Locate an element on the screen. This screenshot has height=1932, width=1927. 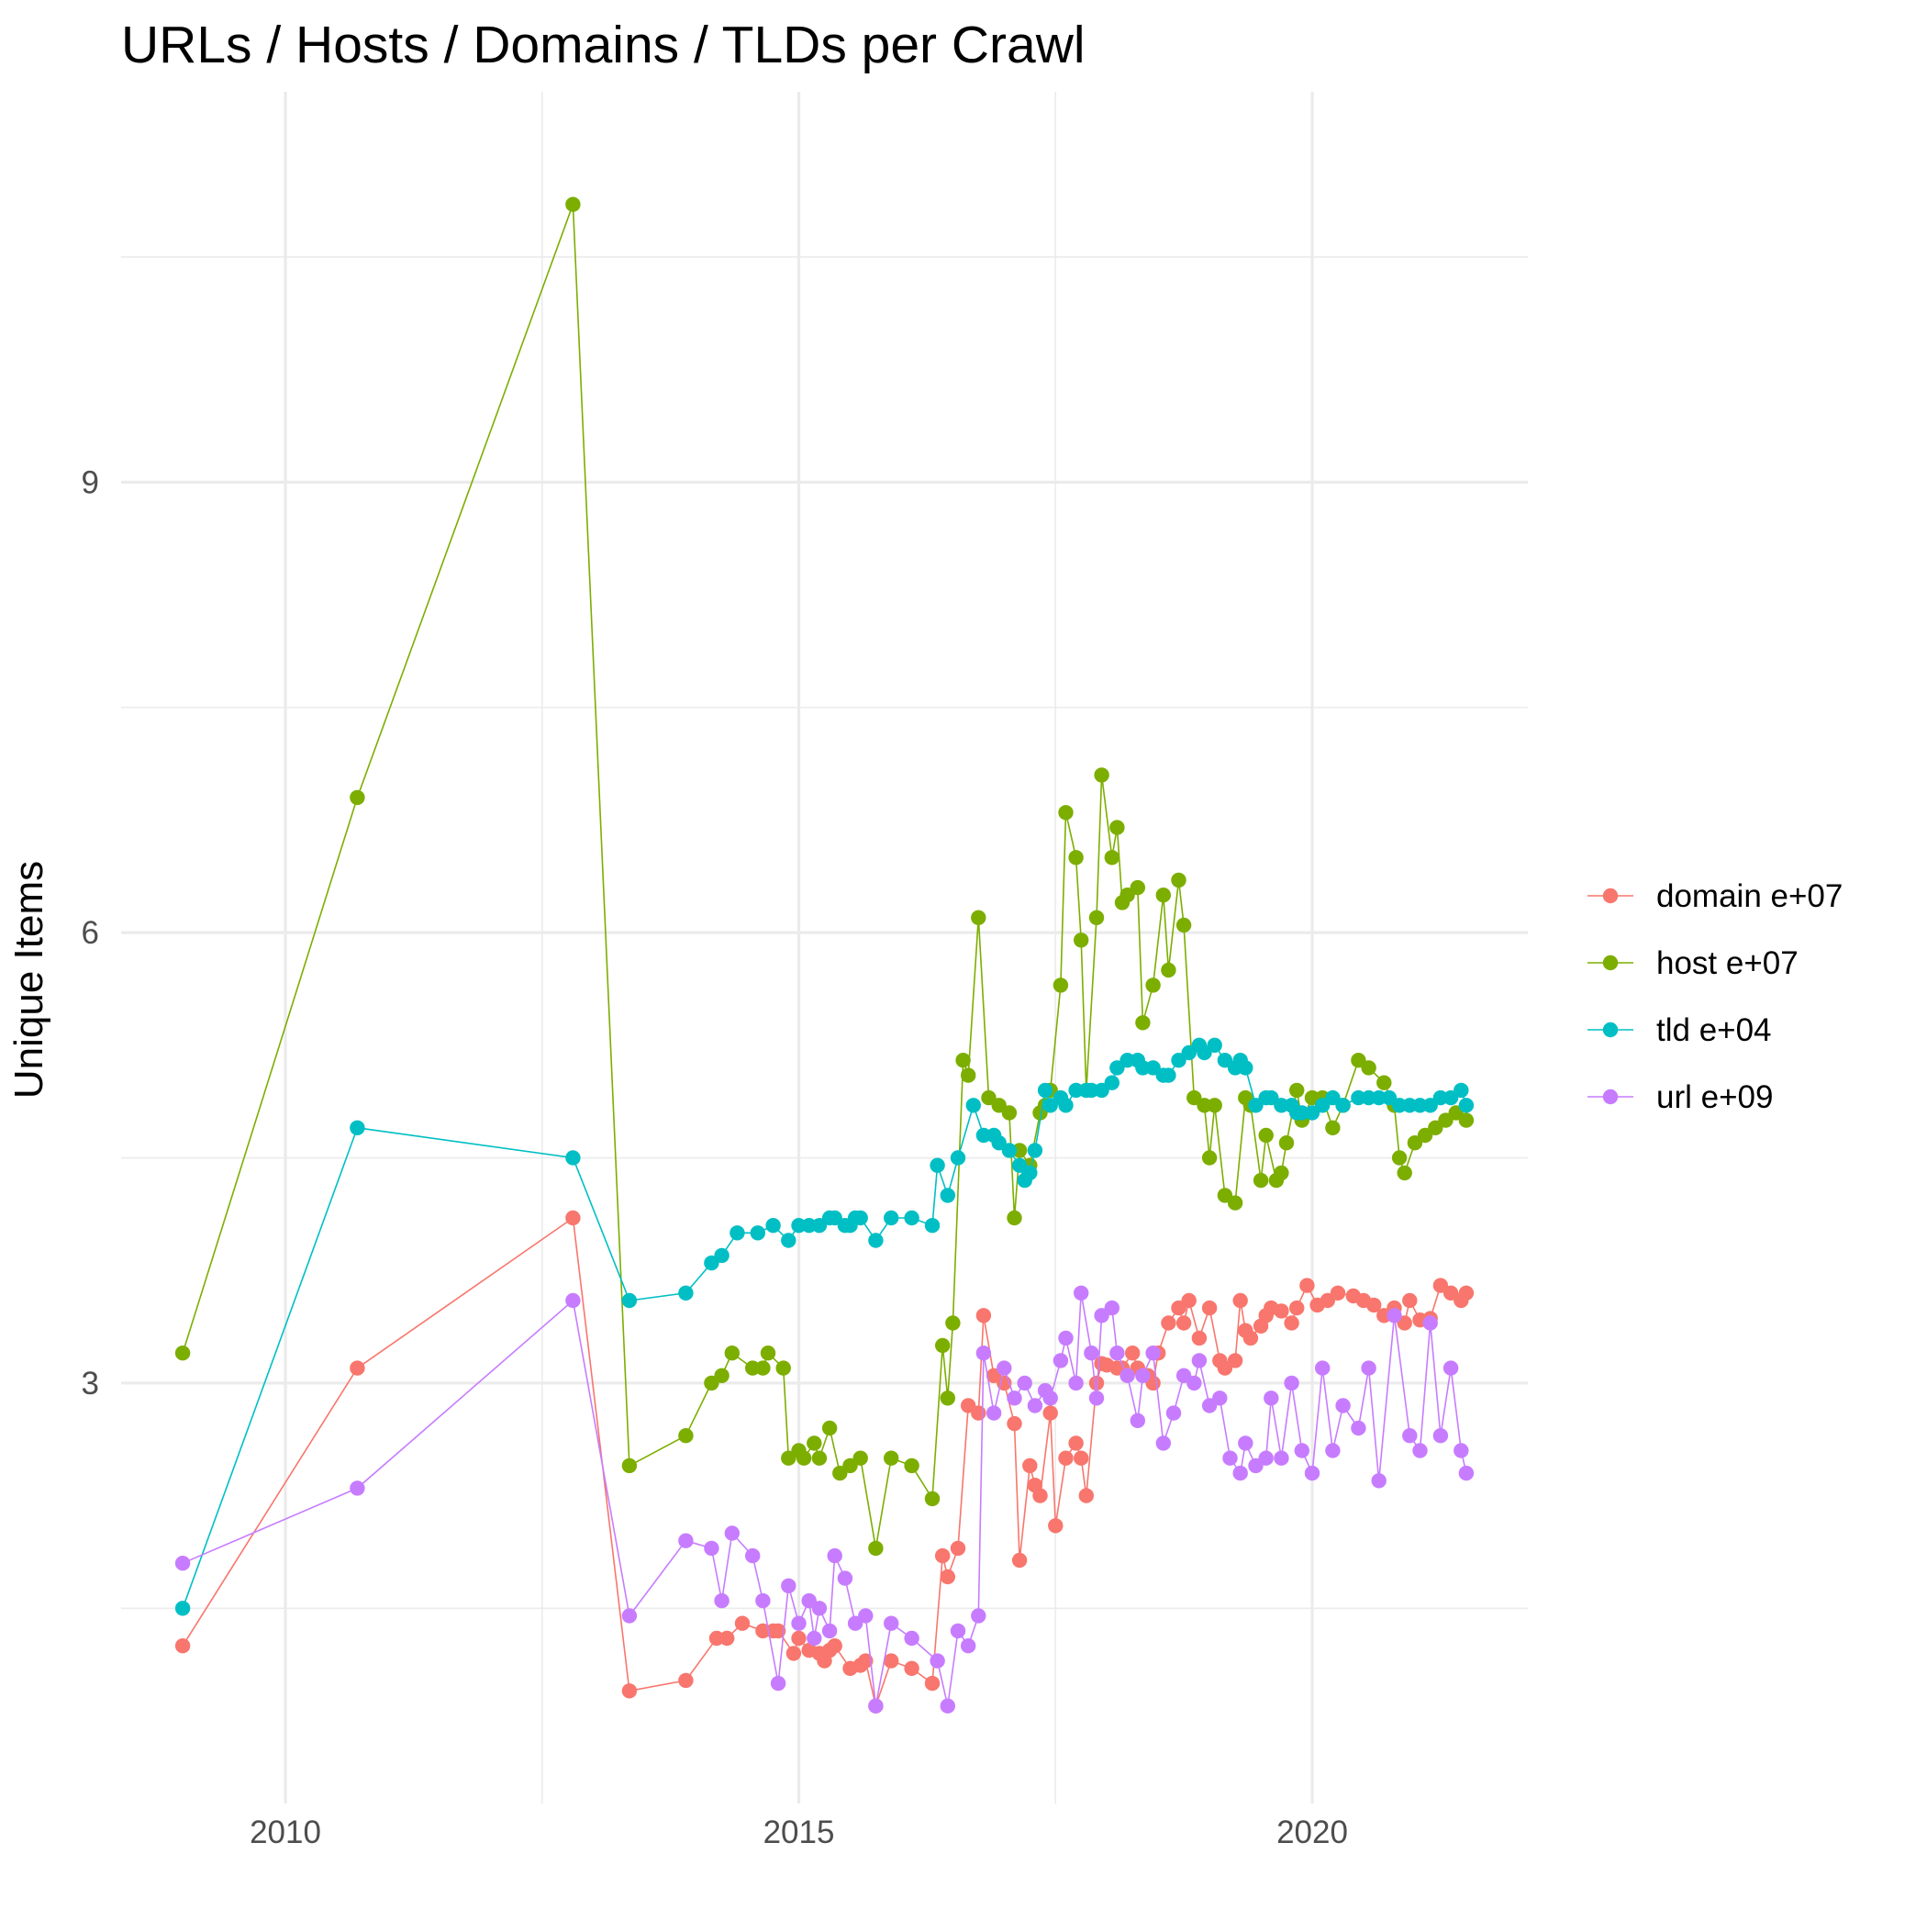
legend-key-point is located at coordinates (1610, 1097).